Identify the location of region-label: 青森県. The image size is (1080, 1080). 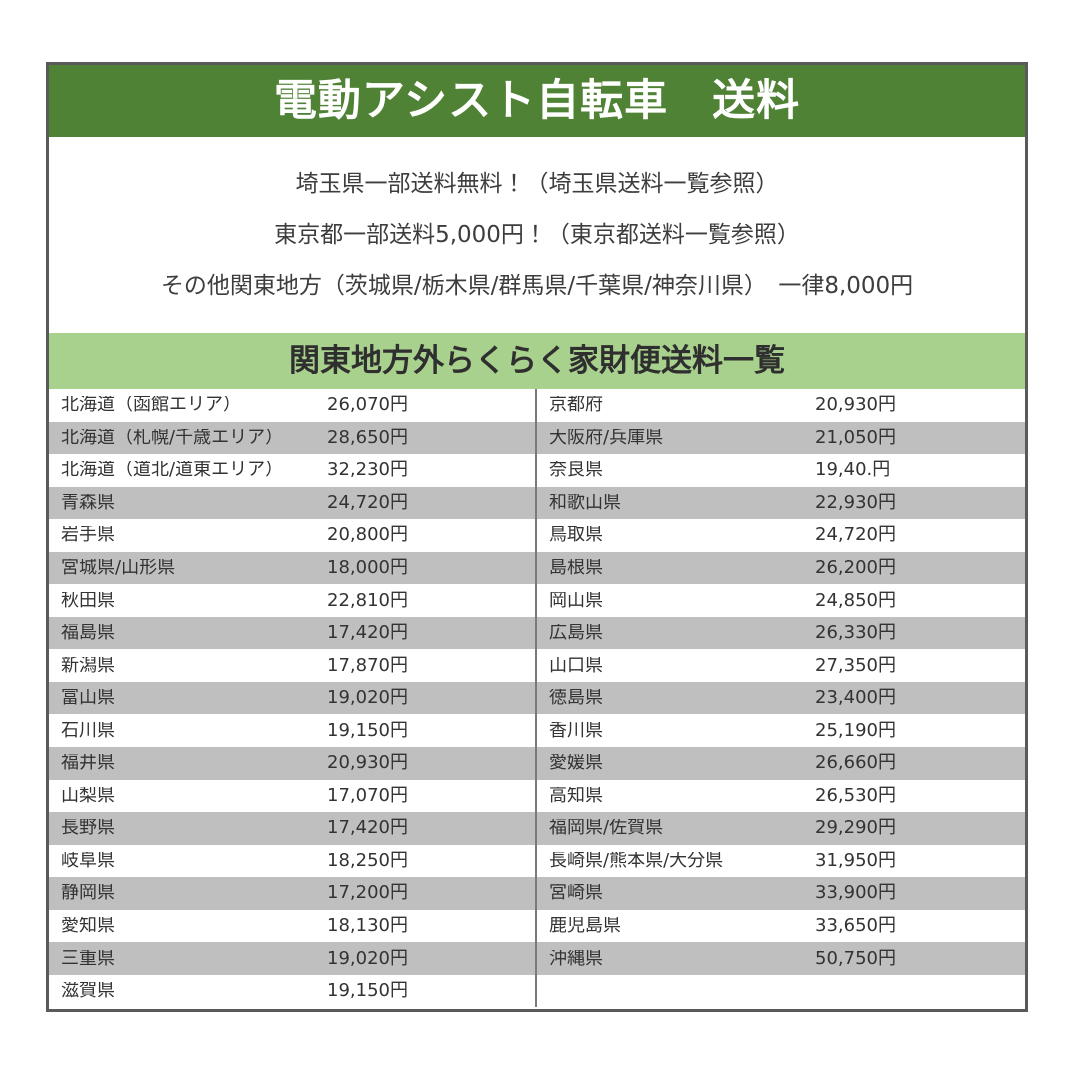
(88, 502).